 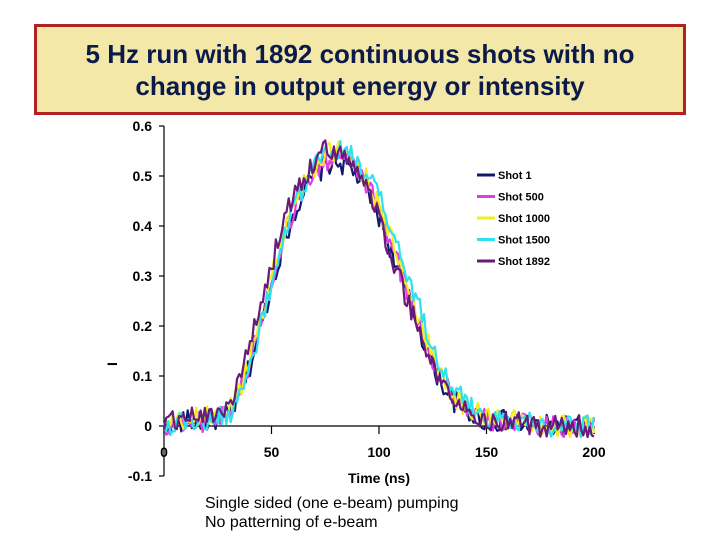 What do you see at coordinates (143, 376) in the screenshot?
I see `y-tick-label: 0.1` at bounding box center [143, 376].